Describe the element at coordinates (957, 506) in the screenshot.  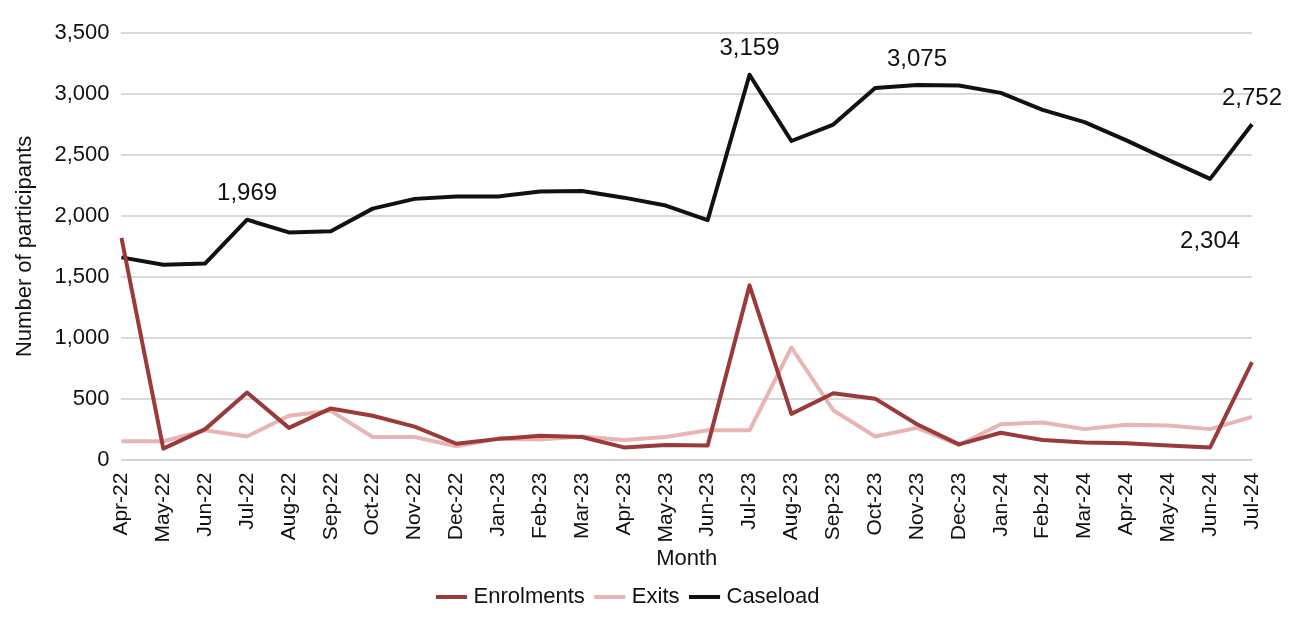
I see `x-tick-label: Dec-23` at that location.